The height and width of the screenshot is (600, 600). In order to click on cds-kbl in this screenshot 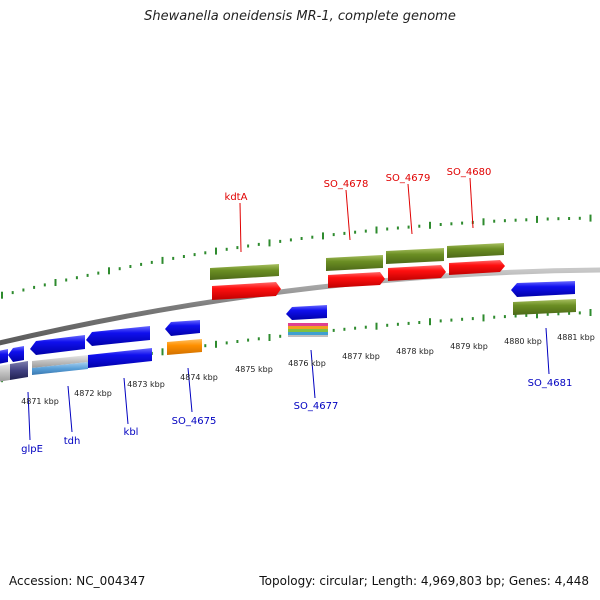, I will do `click(120, 358)`.